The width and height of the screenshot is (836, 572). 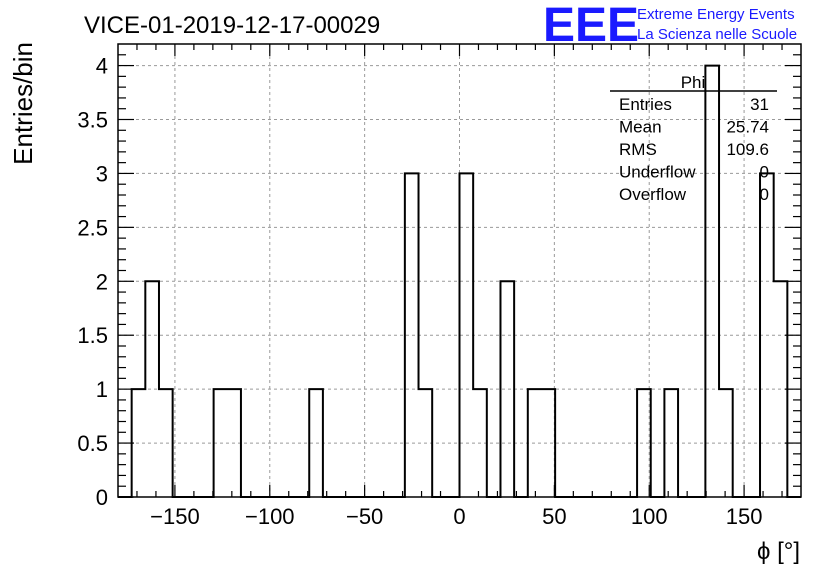 What do you see at coordinates (364, 516) in the screenshot?
I see `x-tick-label: −50` at bounding box center [364, 516].